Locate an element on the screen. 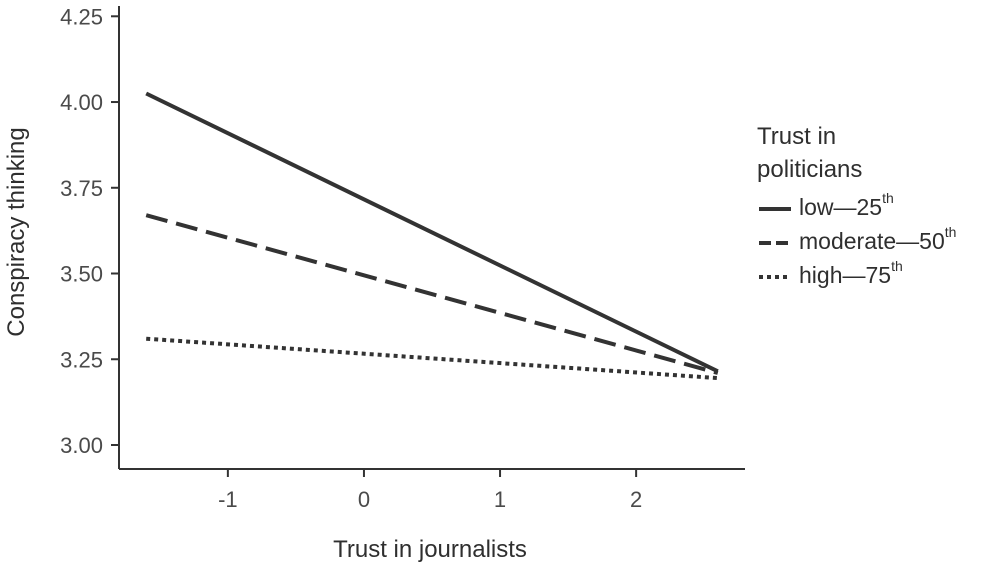 The height and width of the screenshot is (568, 1000). x-tick-label: -1 is located at coordinates (228, 499).